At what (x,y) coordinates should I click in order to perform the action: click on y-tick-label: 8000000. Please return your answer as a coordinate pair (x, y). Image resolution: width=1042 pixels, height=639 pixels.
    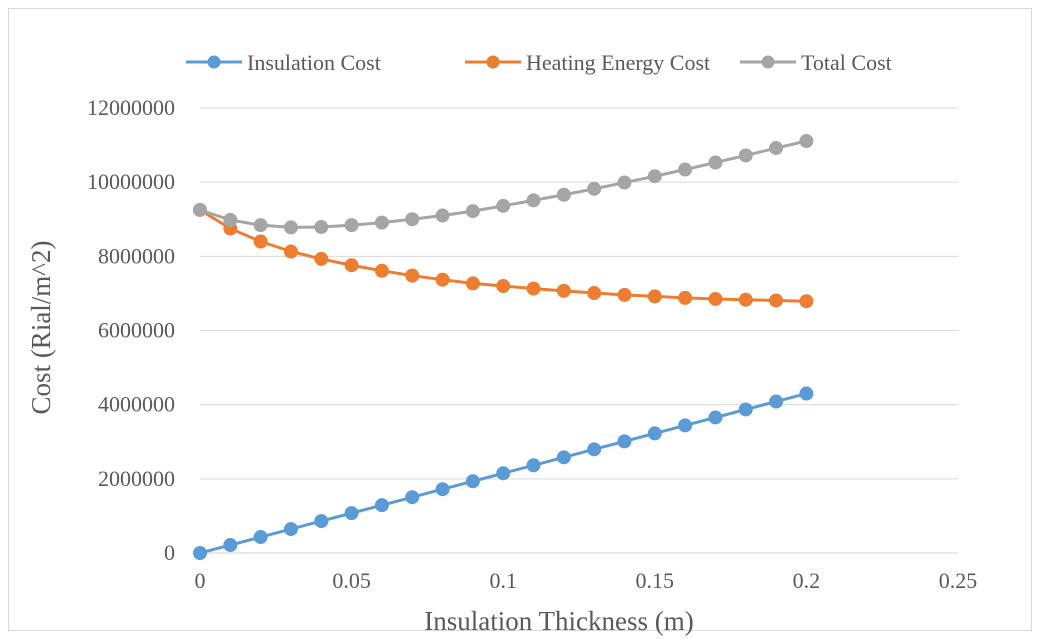
    Looking at the image, I should click on (136, 255).